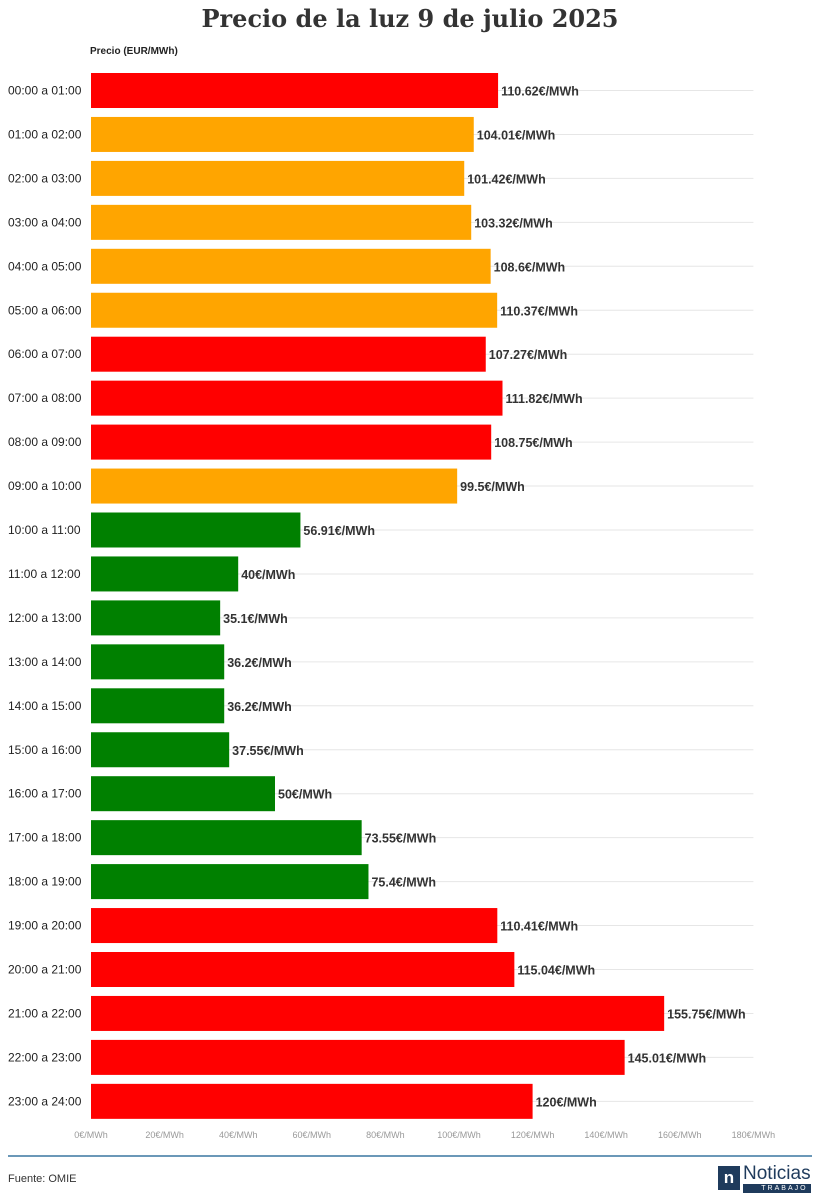 This screenshot has height=1202, width=820. What do you see at coordinates (492, 487) in the screenshot?
I see `value-label: 99.5€/MWh` at bounding box center [492, 487].